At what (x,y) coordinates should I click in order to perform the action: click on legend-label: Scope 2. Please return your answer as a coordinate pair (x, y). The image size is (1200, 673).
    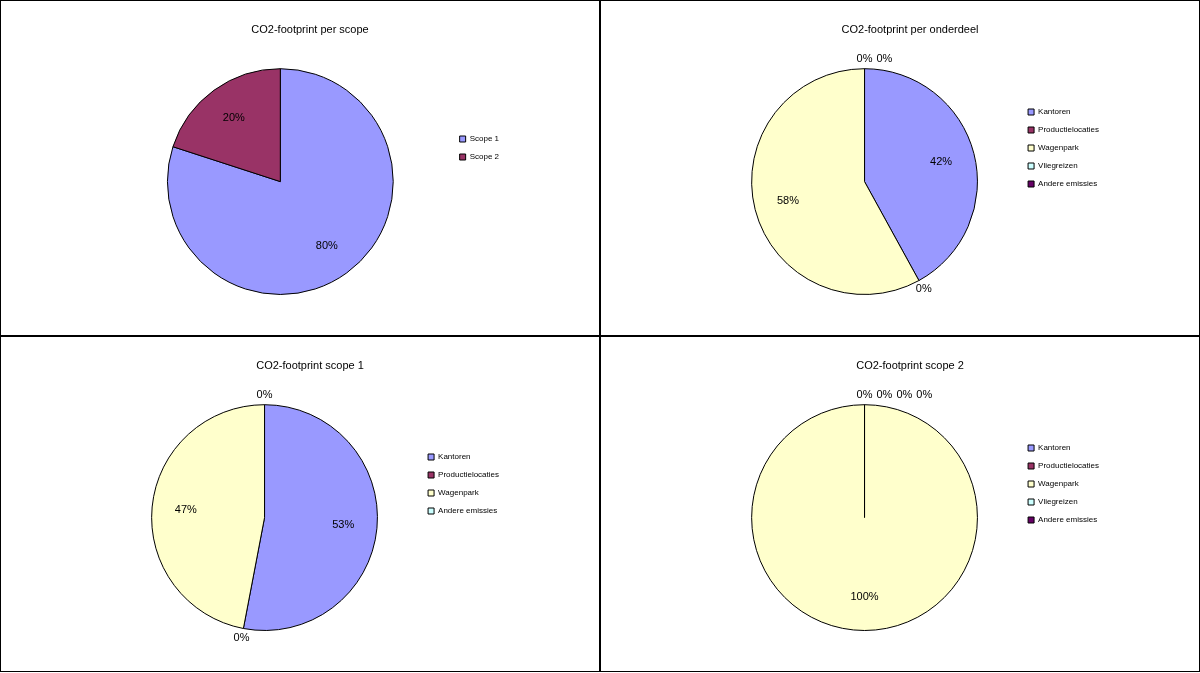
    Looking at the image, I should click on (484, 157).